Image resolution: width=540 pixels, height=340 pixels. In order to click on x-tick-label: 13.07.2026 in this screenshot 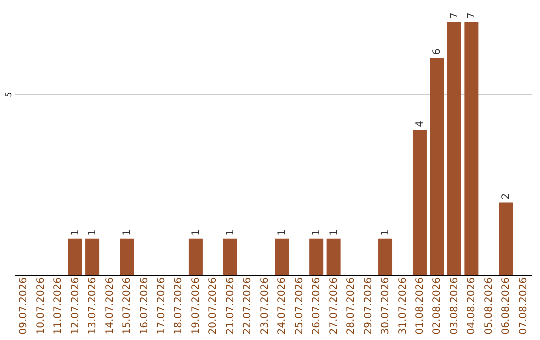, I will do `click(93, 306)`.